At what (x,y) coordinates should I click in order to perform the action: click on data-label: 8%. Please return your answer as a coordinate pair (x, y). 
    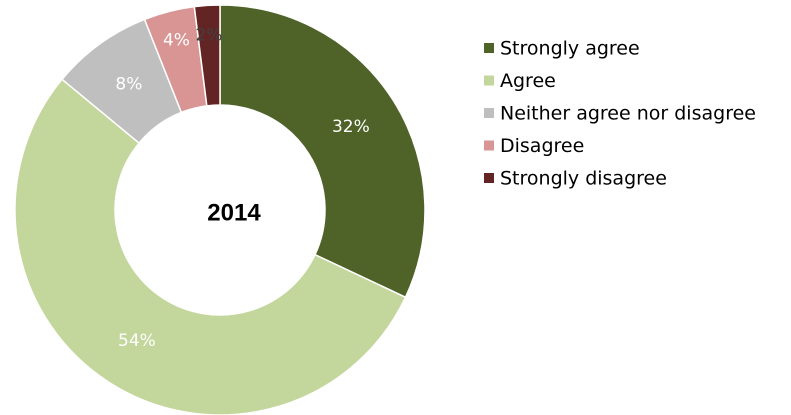
    Looking at the image, I should click on (128, 85).